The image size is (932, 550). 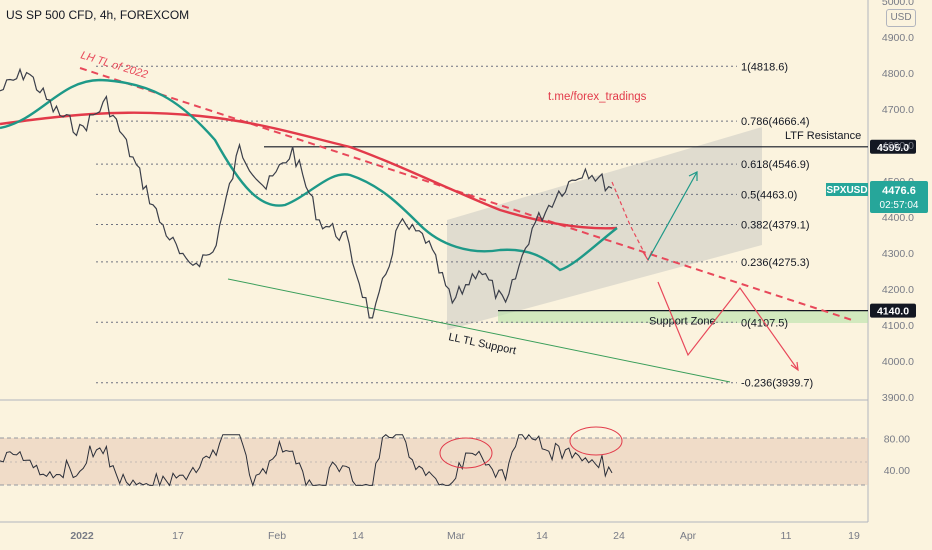 I want to click on time-tick-label: 2022, so click(x=82, y=536).